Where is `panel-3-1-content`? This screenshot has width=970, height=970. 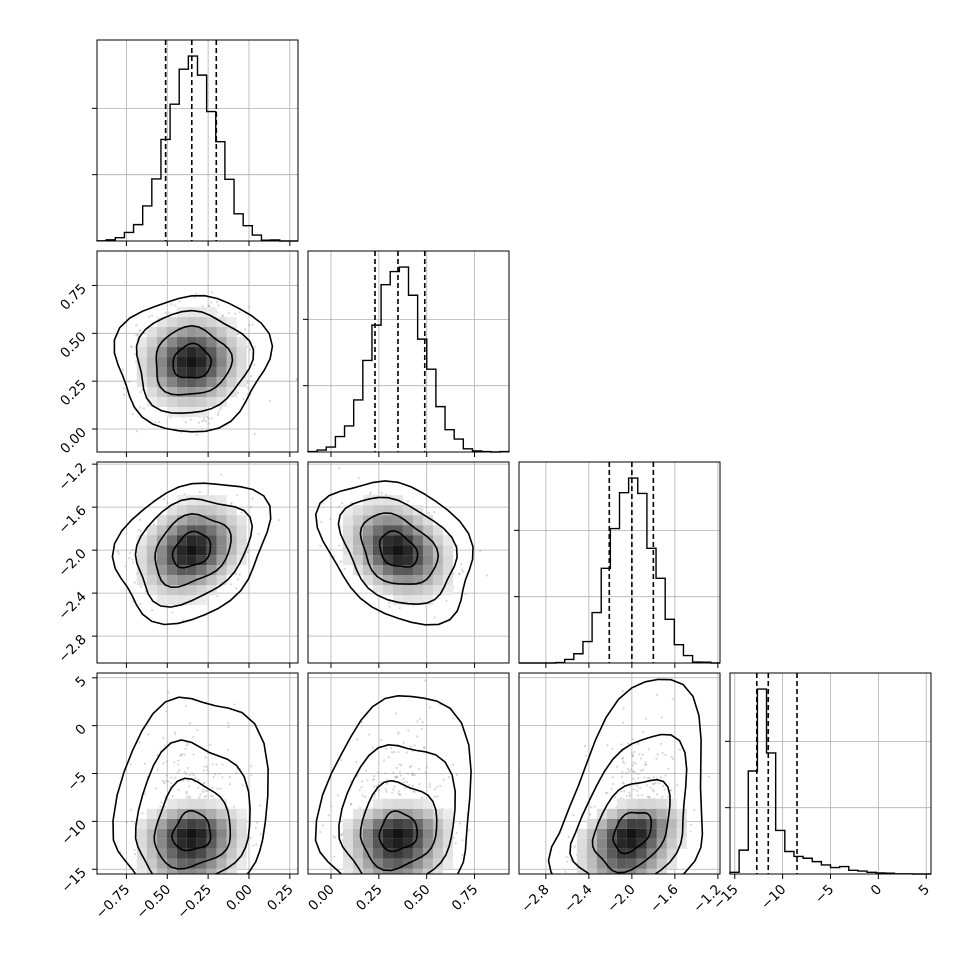 panel-3-1-content is located at coordinates (408, 773).